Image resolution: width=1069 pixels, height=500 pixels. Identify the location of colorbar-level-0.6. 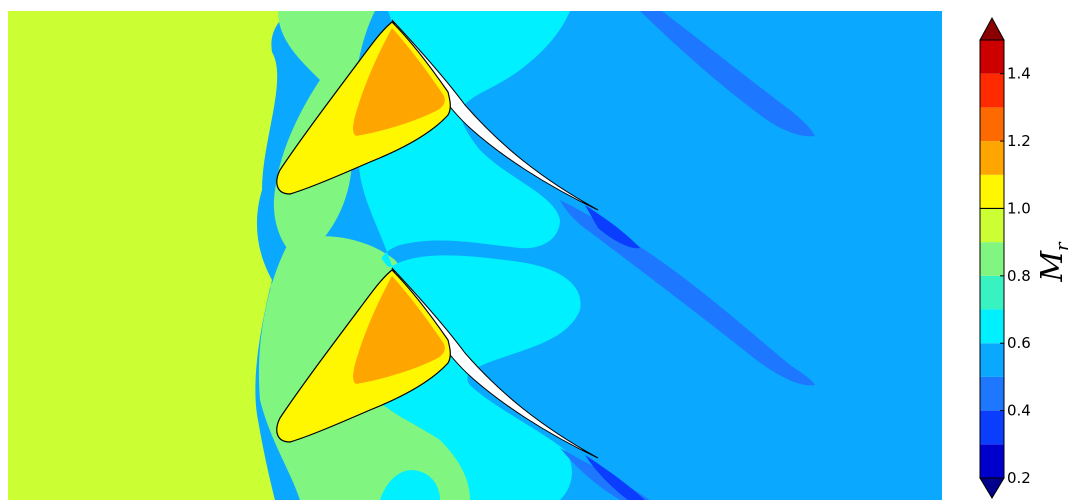
(992, 326).